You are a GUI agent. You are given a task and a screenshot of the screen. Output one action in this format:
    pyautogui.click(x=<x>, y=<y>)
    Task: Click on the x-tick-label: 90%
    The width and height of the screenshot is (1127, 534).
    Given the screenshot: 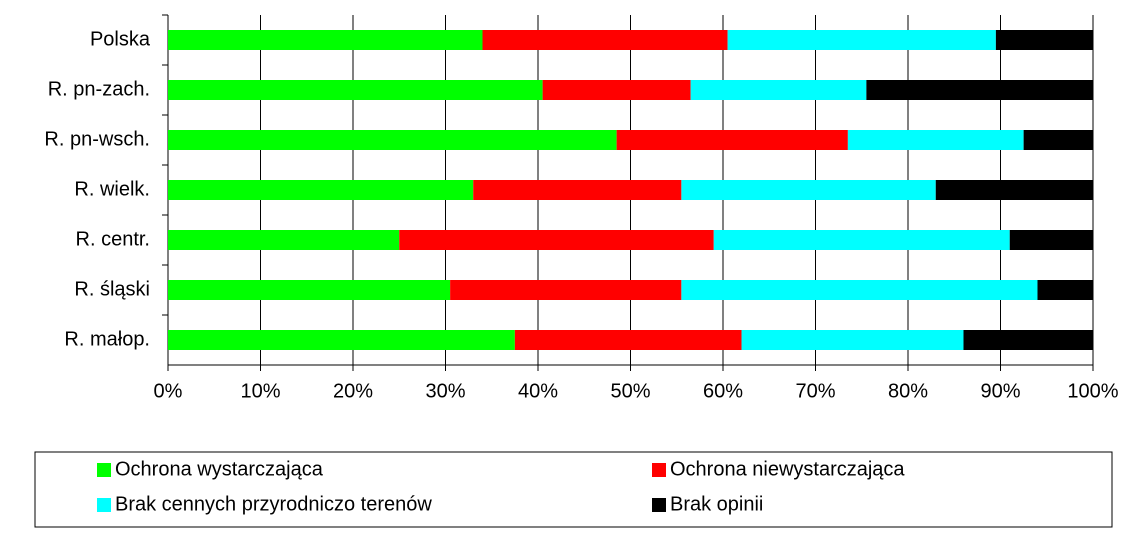 What is the action you would take?
    pyautogui.click(x=1000, y=391)
    